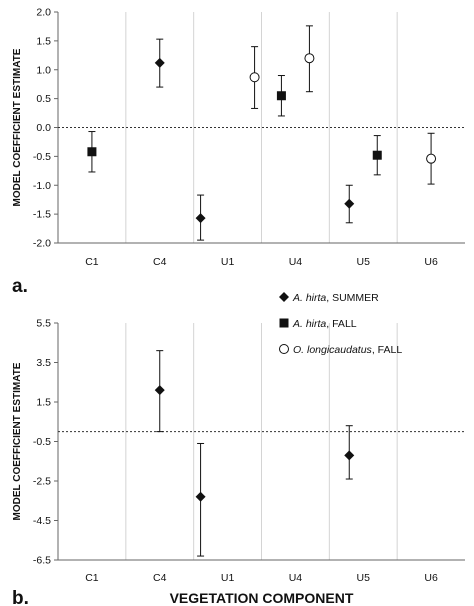 The width and height of the screenshot is (474, 606). What do you see at coordinates (42, 215) in the screenshot?
I see `y-tick-label: -1.5` at bounding box center [42, 215].